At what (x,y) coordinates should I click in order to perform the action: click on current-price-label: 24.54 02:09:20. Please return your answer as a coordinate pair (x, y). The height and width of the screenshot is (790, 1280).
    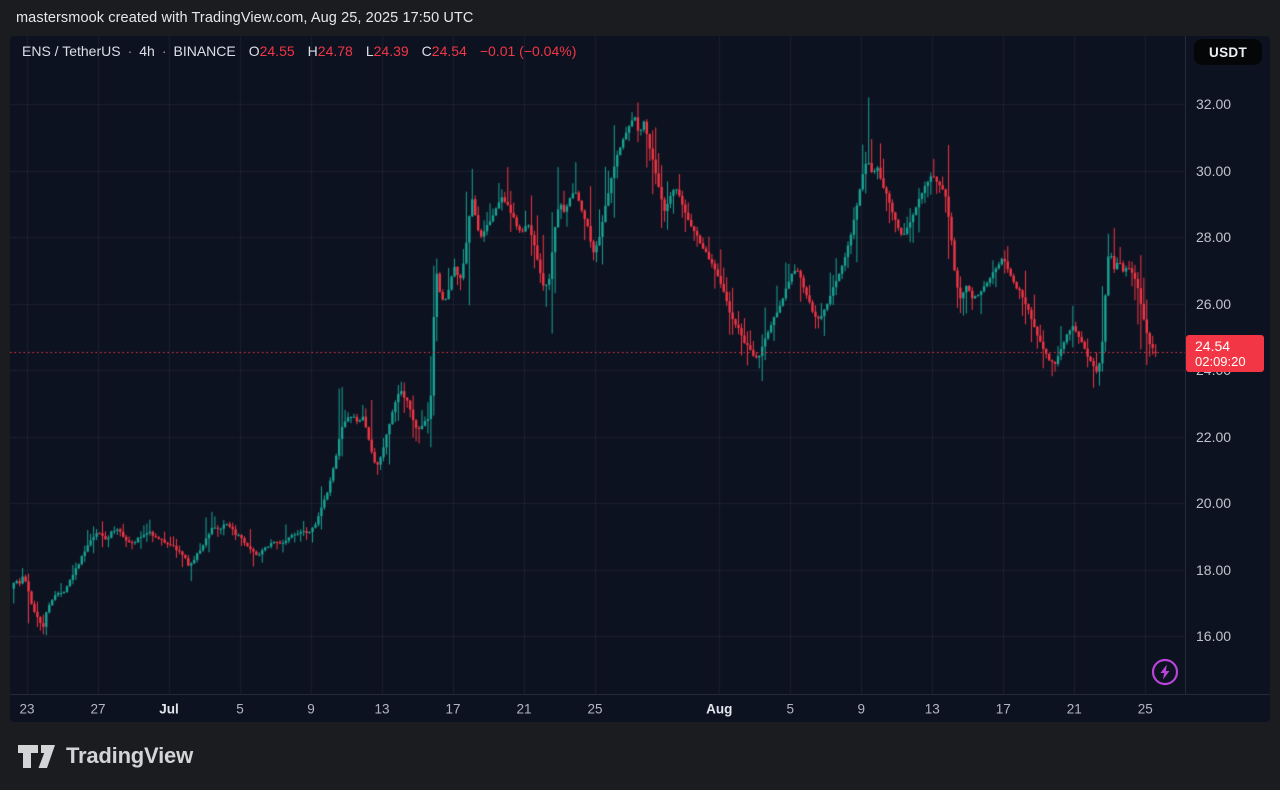
    Looking at the image, I should click on (1225, 353).